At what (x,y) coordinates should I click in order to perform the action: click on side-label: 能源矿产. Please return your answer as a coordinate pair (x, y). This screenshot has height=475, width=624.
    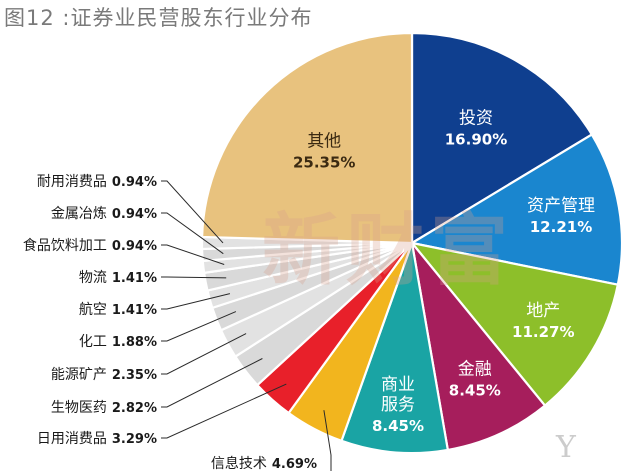
    Looking at the image, I should click on (79, 375).